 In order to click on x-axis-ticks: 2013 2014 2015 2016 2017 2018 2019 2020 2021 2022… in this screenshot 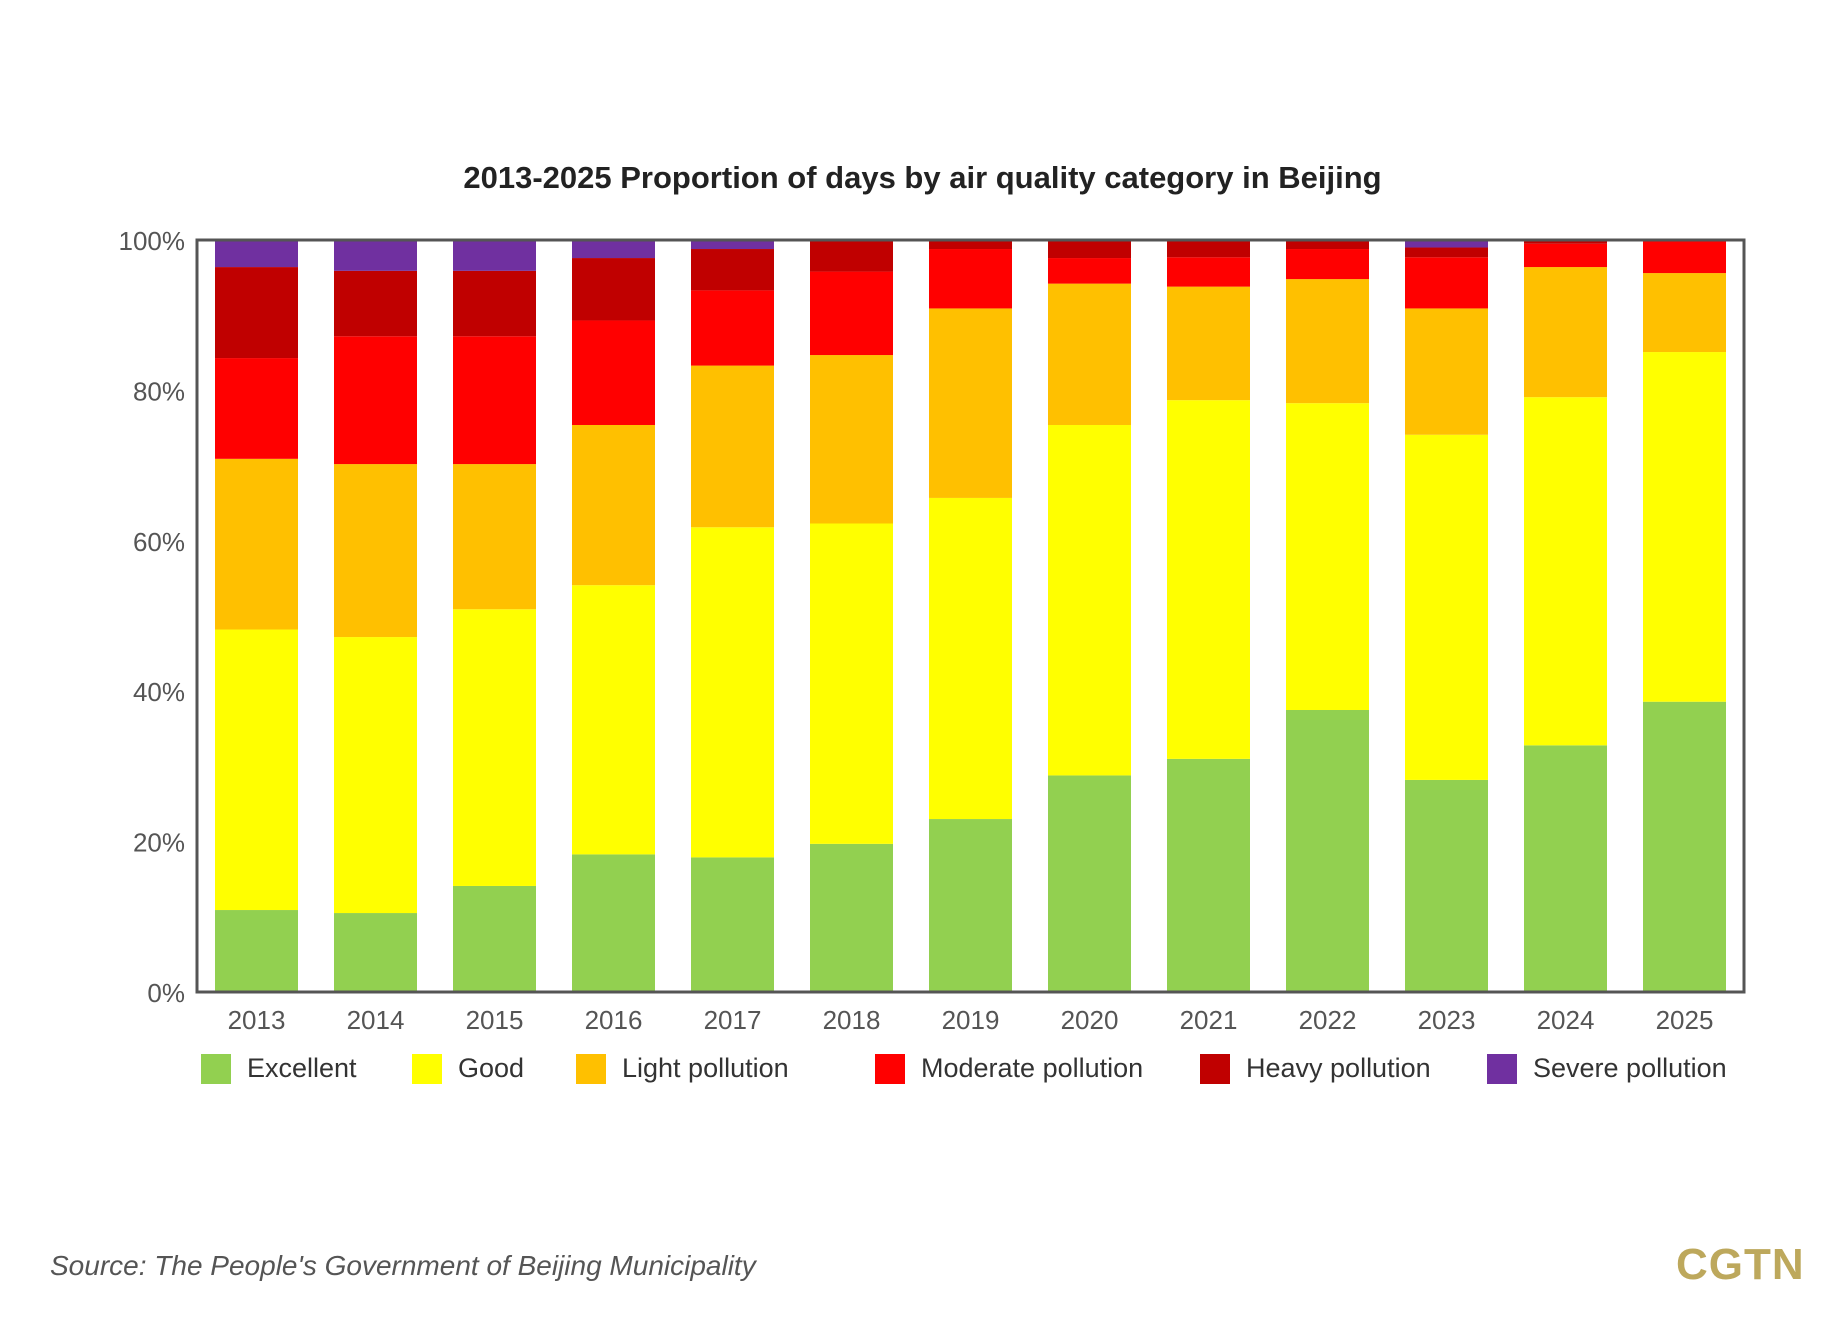, I will do `click(971, 1020)`.